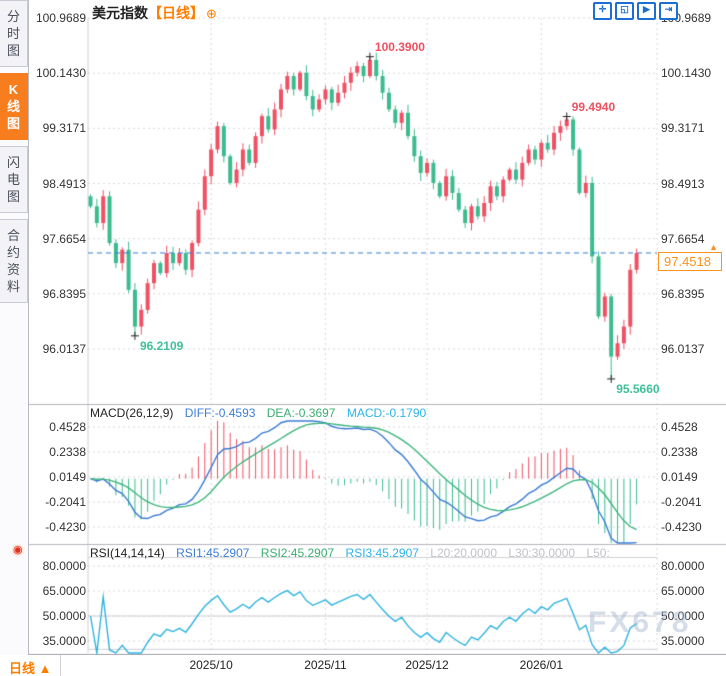 Image resolution: width=726 pixels, height=676 pixels. What do you see at coordinates (14, 106) in the screenshot?
I see `sidebar-tab-2: K线图` at bounding box center [14, 106].